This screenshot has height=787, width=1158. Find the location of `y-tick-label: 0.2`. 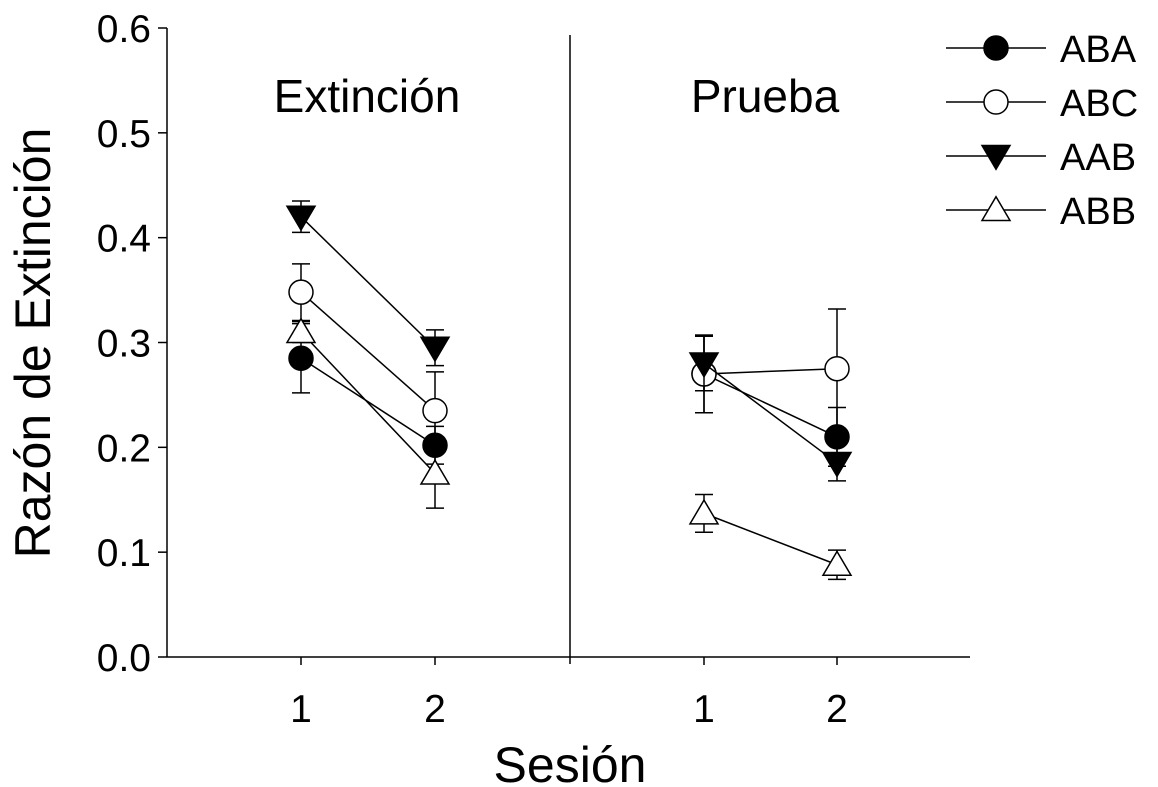

y-tick-label: 0.2 is located at coordinates (124, 448).